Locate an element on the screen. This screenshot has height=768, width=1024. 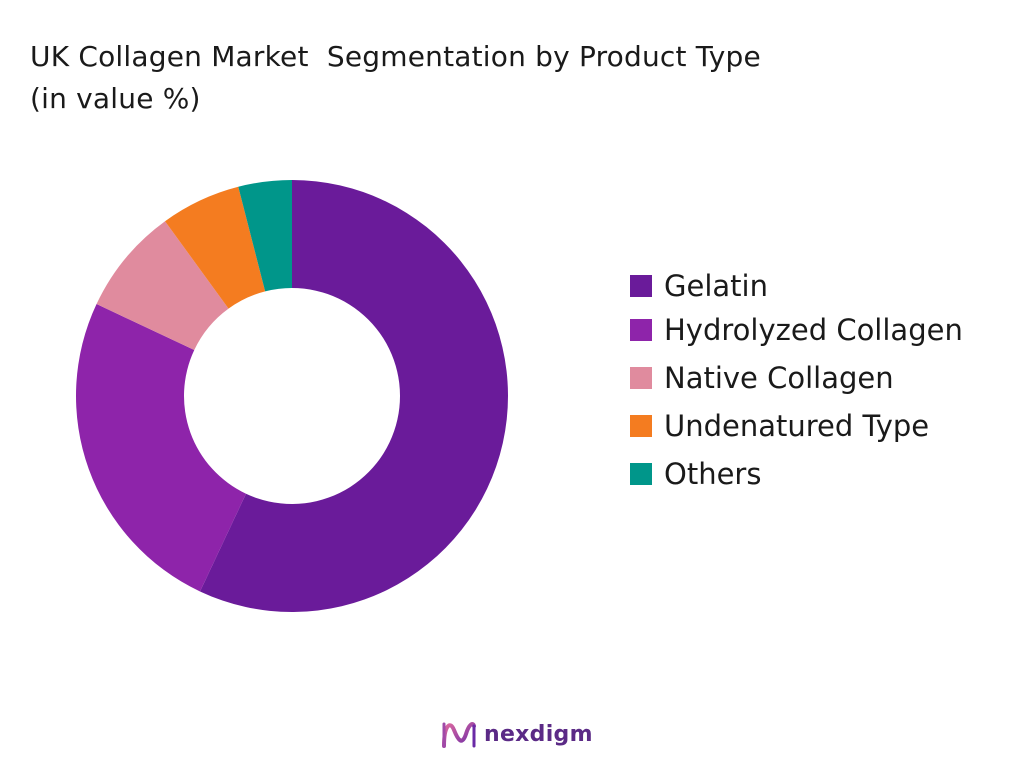
legend-item-undenatured-type: Undenatured Type is located at coordinates (796, 426).